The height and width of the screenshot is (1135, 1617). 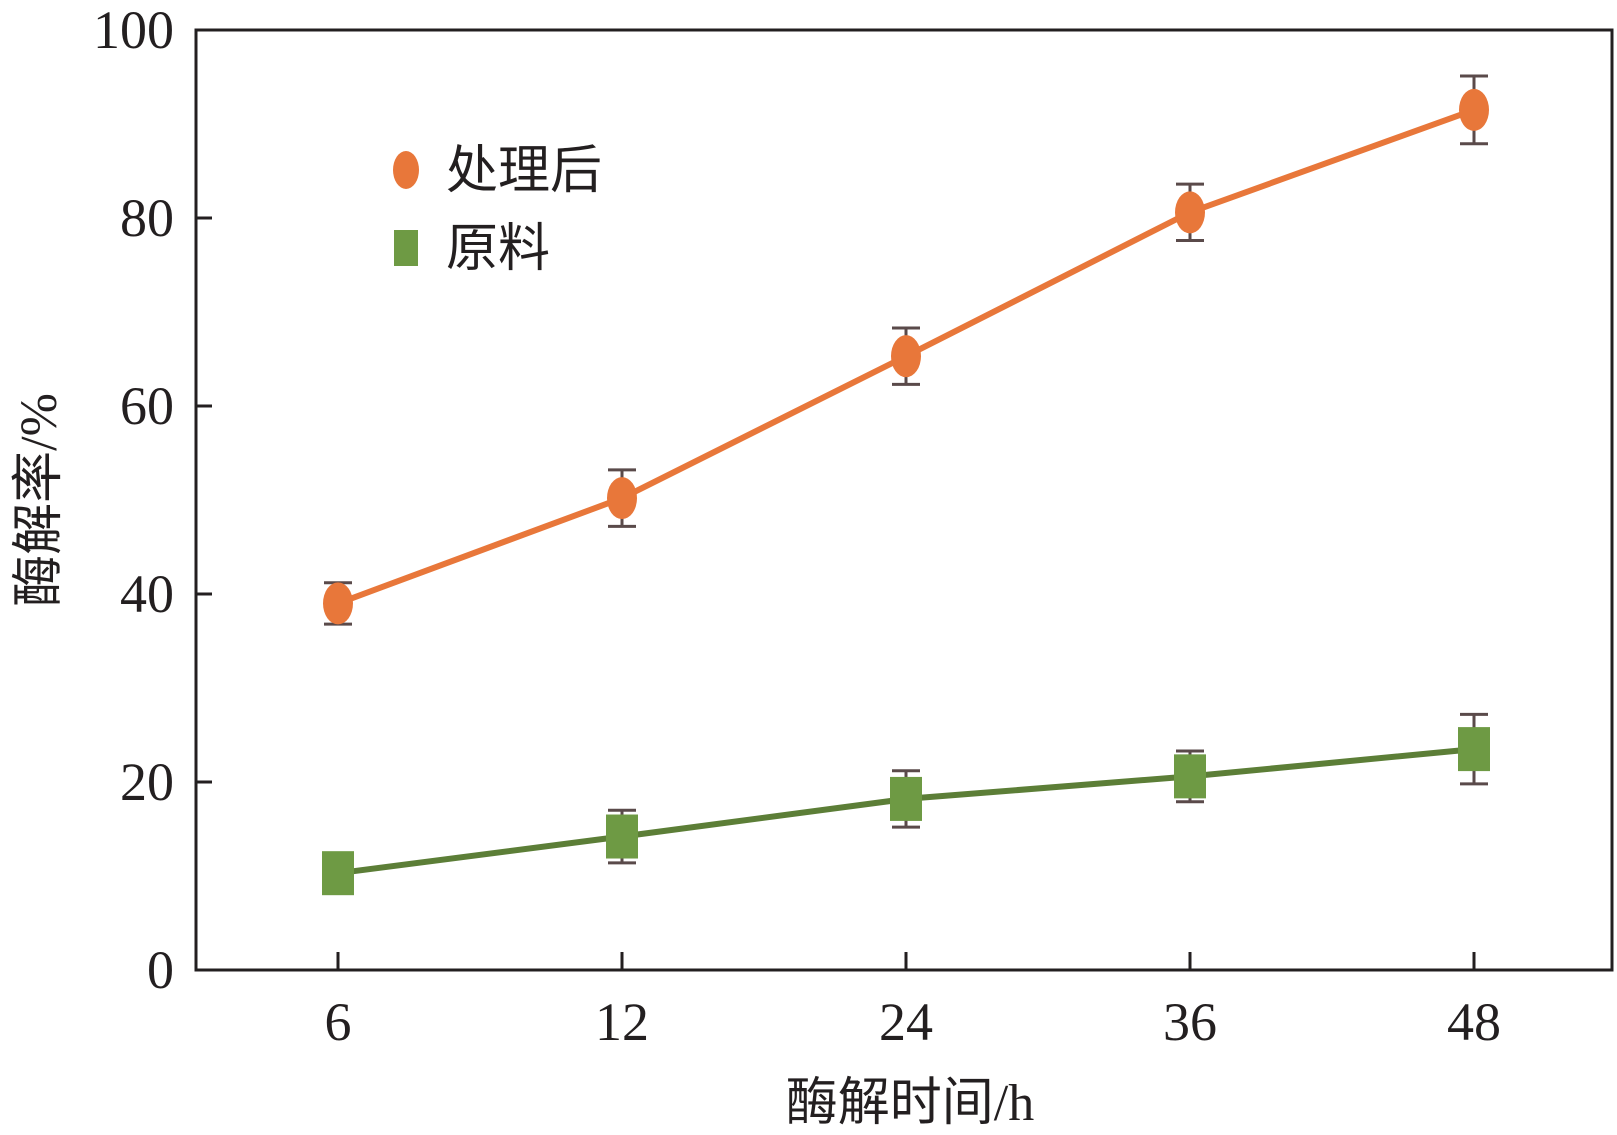 What do you see at coordinates (910, 1103) in the screenshot?
I see `x-axis-label: 酶解时间/h` at bounding box center [910, 1103].